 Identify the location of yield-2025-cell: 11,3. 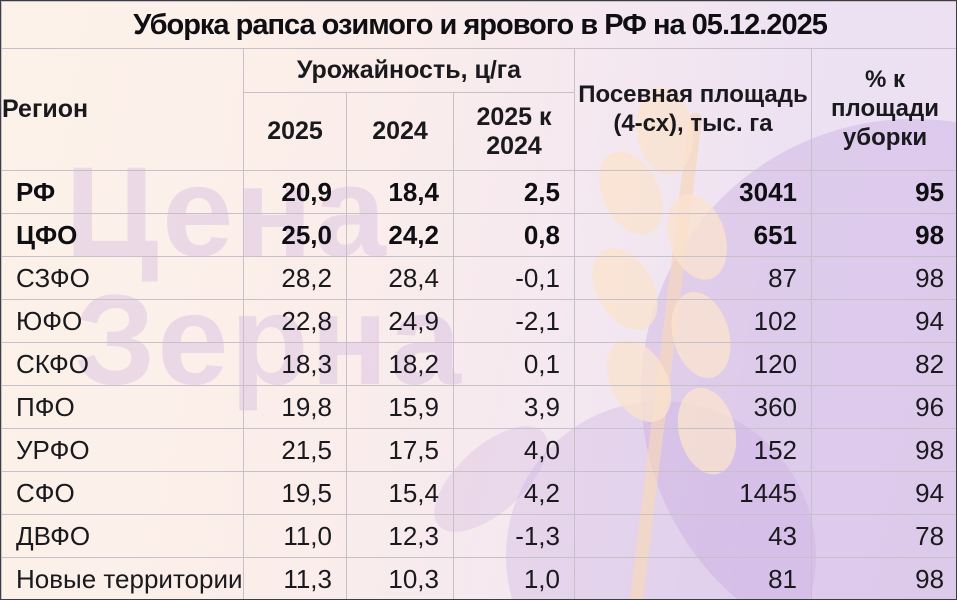
(295, 578).